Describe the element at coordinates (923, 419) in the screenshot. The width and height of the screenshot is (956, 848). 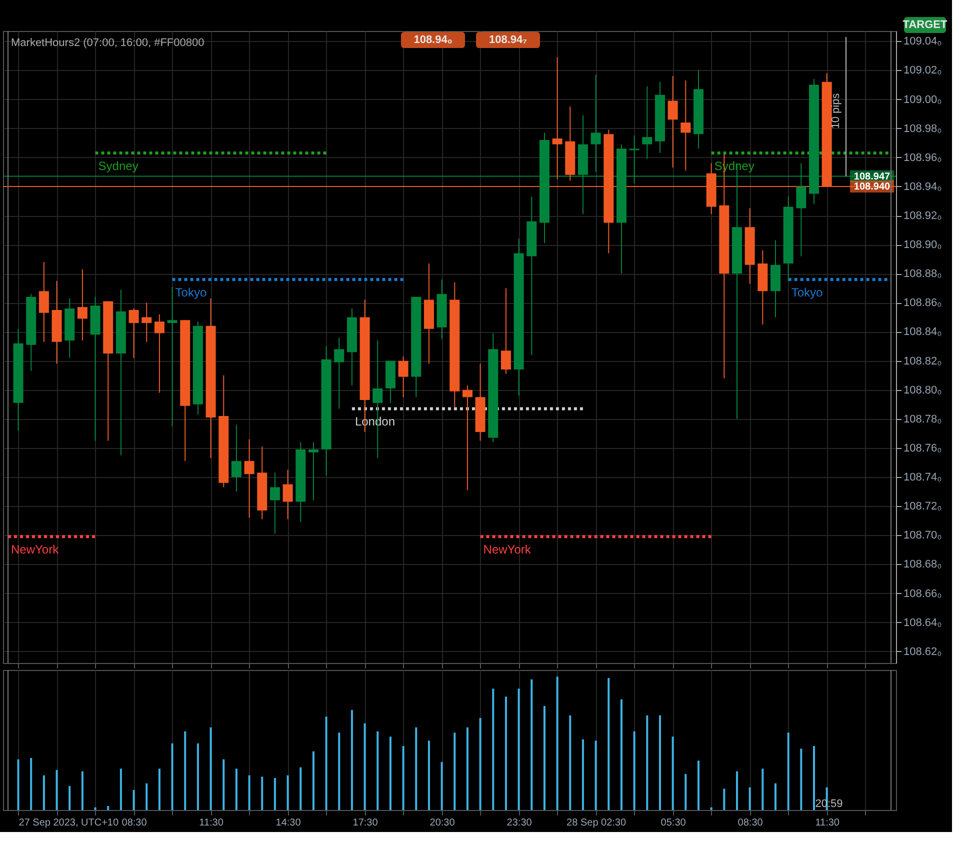
I see `y-tick-label: 108.78₀` at that location.